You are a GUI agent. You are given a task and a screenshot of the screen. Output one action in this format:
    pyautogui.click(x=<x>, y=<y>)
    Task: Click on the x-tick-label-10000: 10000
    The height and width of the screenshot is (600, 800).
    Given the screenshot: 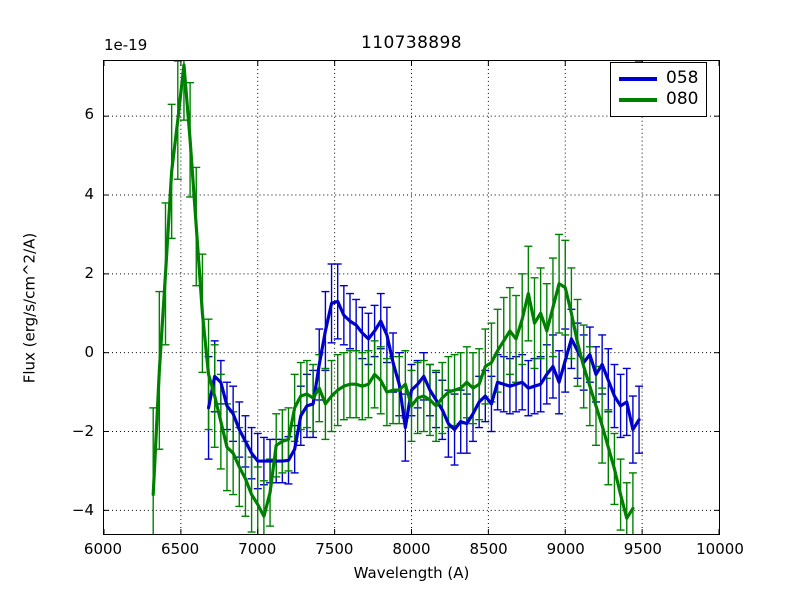 What is the action you would take?
    pyautogui.click(x=720, y=549)
    